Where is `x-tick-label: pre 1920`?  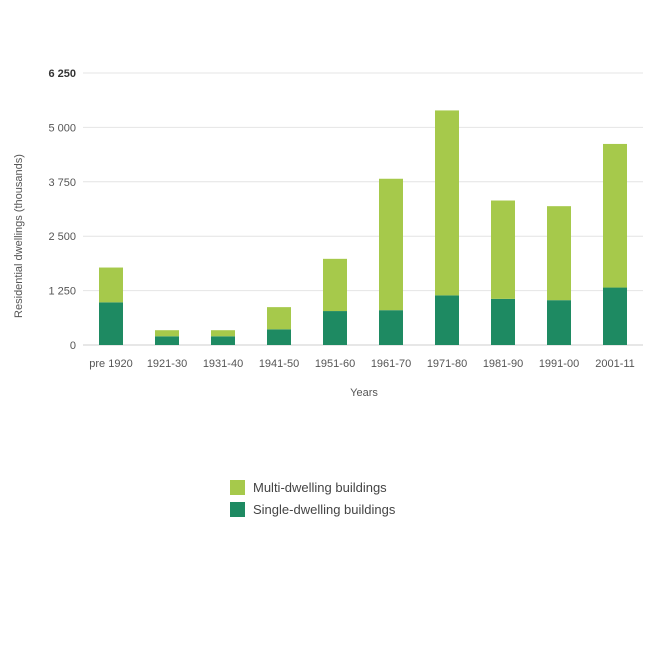
x-tick-label: pre 1920 is located at coordinates (110, 364).